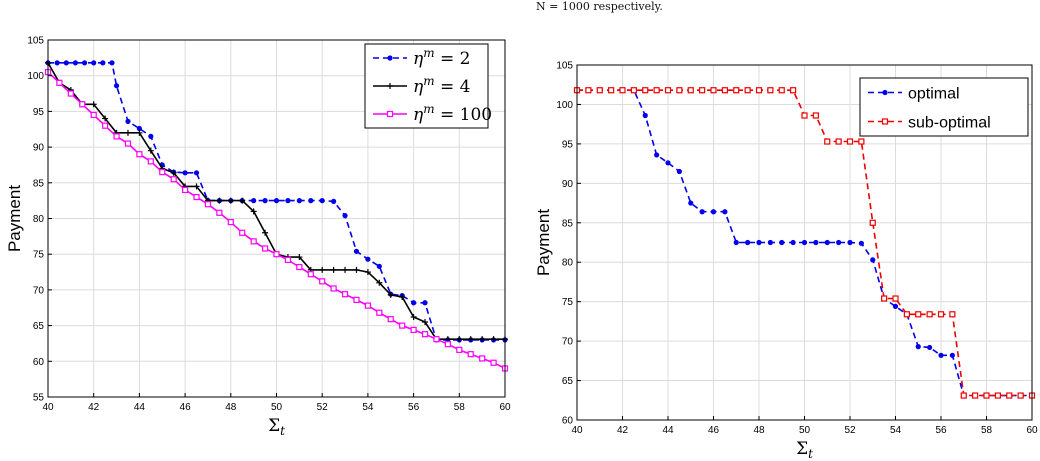 The image size is (1040, 461). I want to click on legend-label: ηm = 4, so click(441, 85).